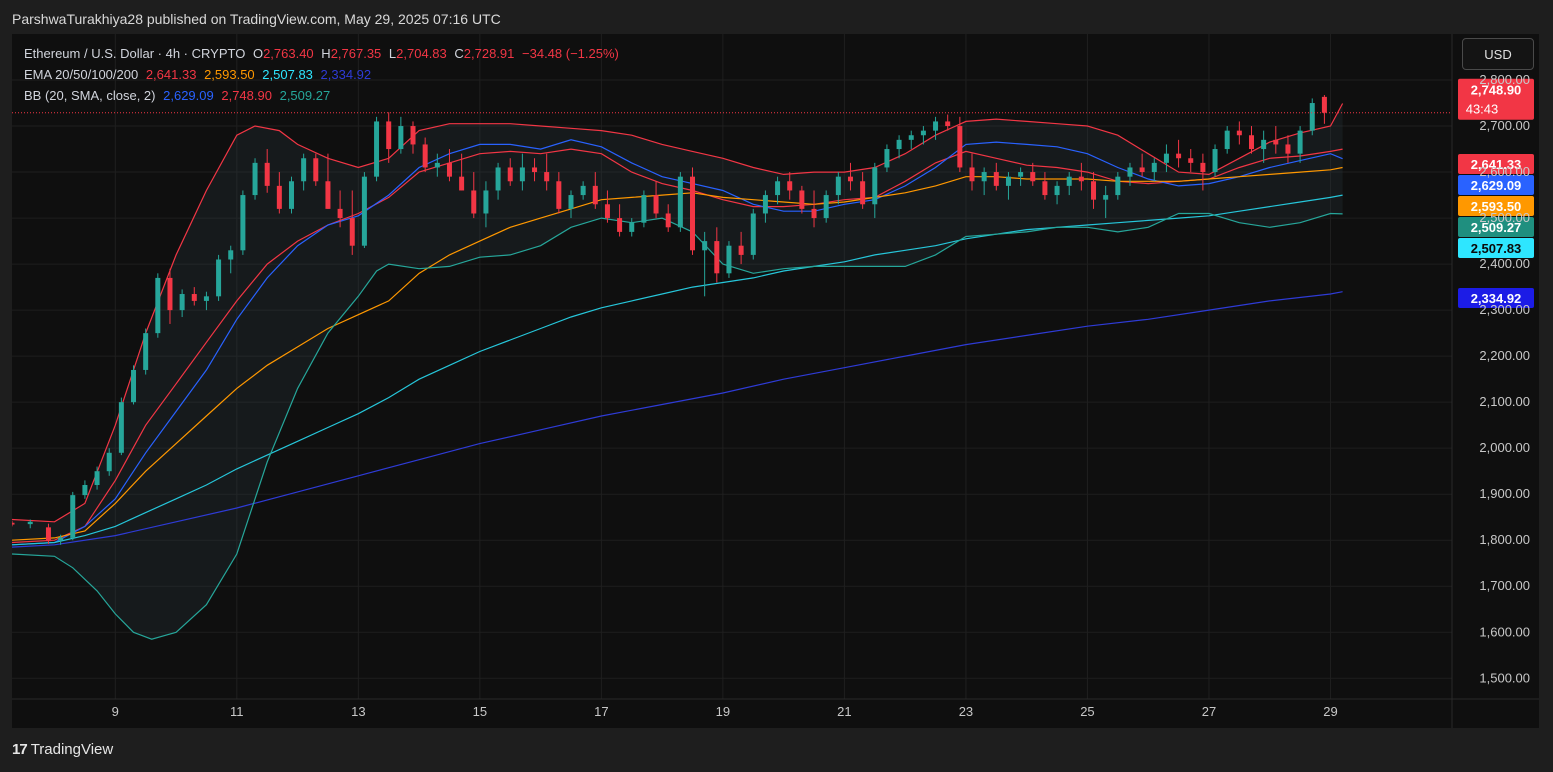  What do you see at coordinates (90, 95) in the screenshot?
I see `bb-label: BB (20, SMA, close, 2)` at bounding box center [90, 95].